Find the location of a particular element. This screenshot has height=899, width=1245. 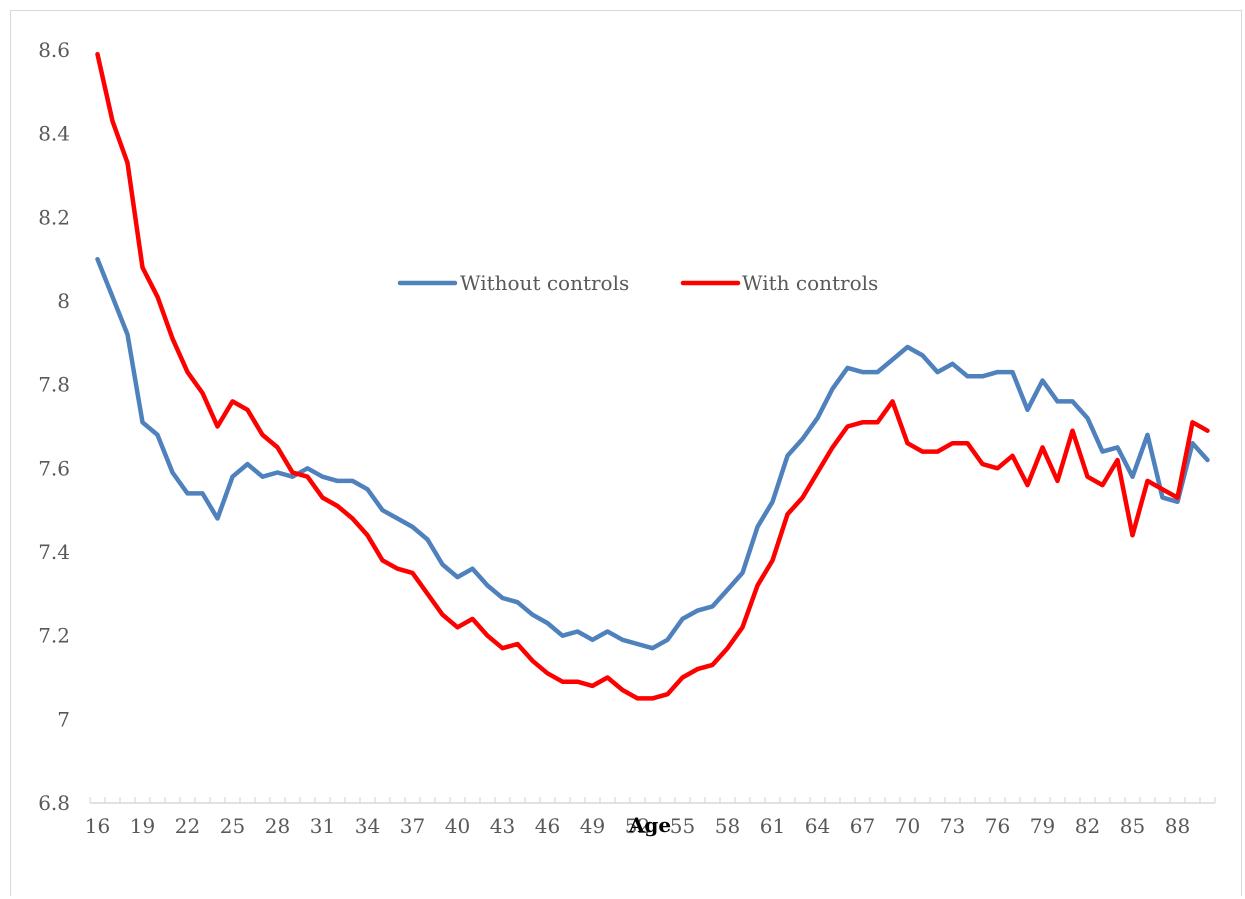

legend-label: Without controls is located at coordinates (544, 283).